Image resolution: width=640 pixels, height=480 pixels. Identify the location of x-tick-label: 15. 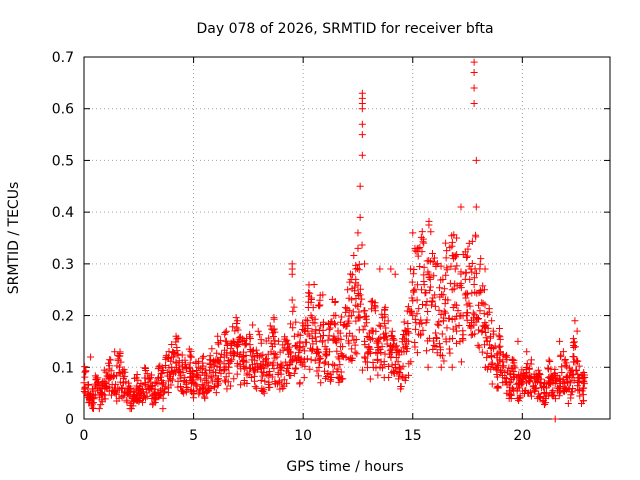
(413, 436).